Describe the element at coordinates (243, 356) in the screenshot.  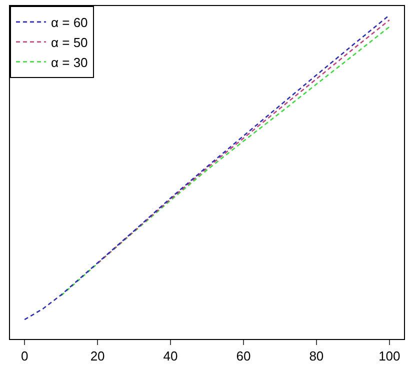
I see `x-tick-label: 60` at that location.